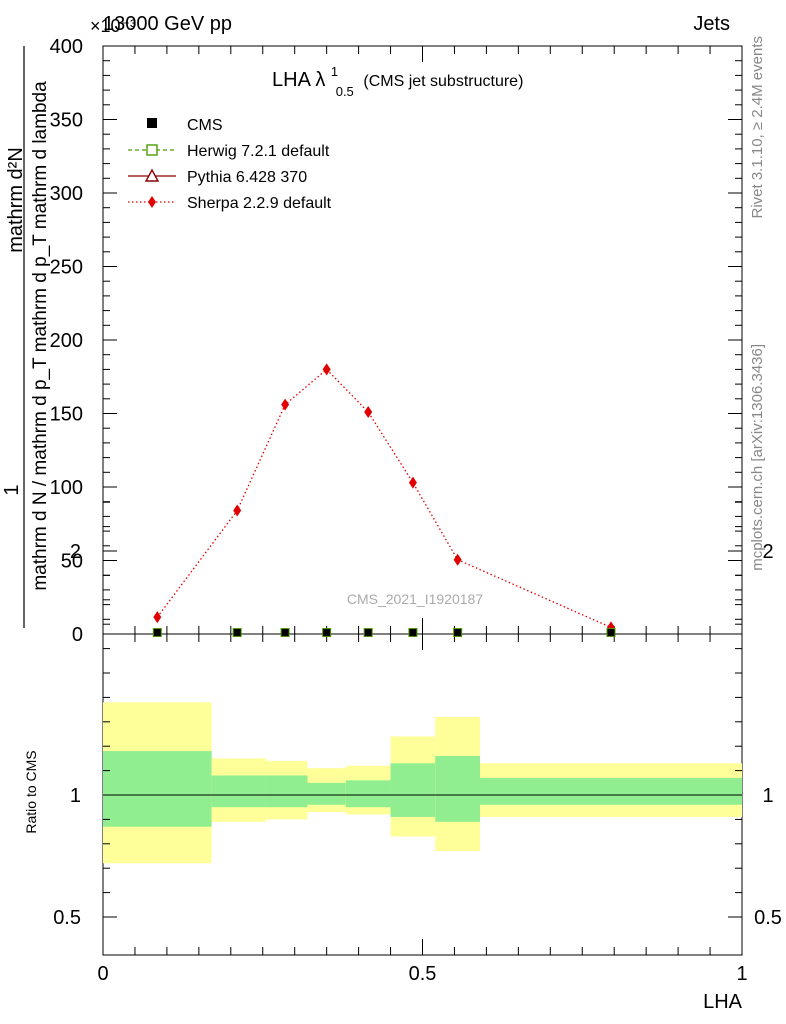 The width and height of the screenshot is (786, 1024). Describe the element at coordinates (205, 125) in the screenshot. I see `legend-label-cms: CMS` at that location.